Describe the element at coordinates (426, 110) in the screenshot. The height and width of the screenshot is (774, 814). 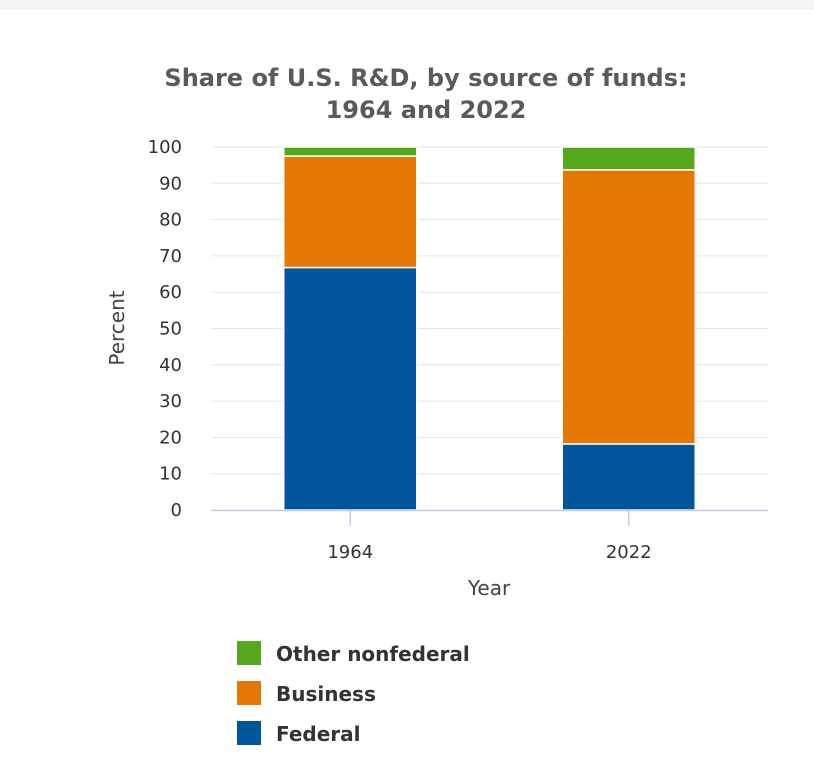
I see `chart-title-line-2: 1964 and 2022` at that location.